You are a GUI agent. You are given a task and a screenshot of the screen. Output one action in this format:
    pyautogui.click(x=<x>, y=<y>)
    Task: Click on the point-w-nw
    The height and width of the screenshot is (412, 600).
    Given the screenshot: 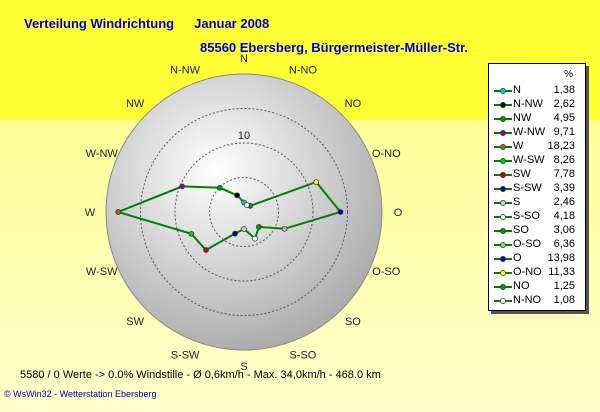 What is the action you would take?
    pyautogui.click(x=182, y=186)
    